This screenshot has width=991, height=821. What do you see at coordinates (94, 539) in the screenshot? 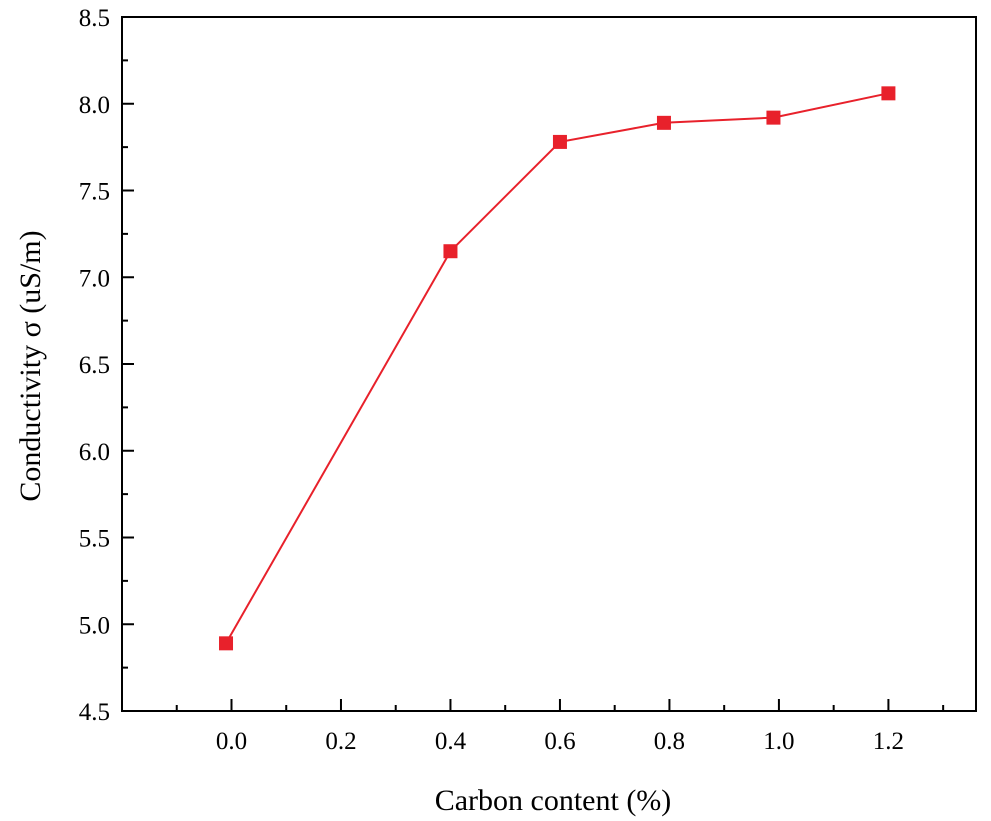
I see `y-tick-label: 5.5` at bounding box center [94, 539].